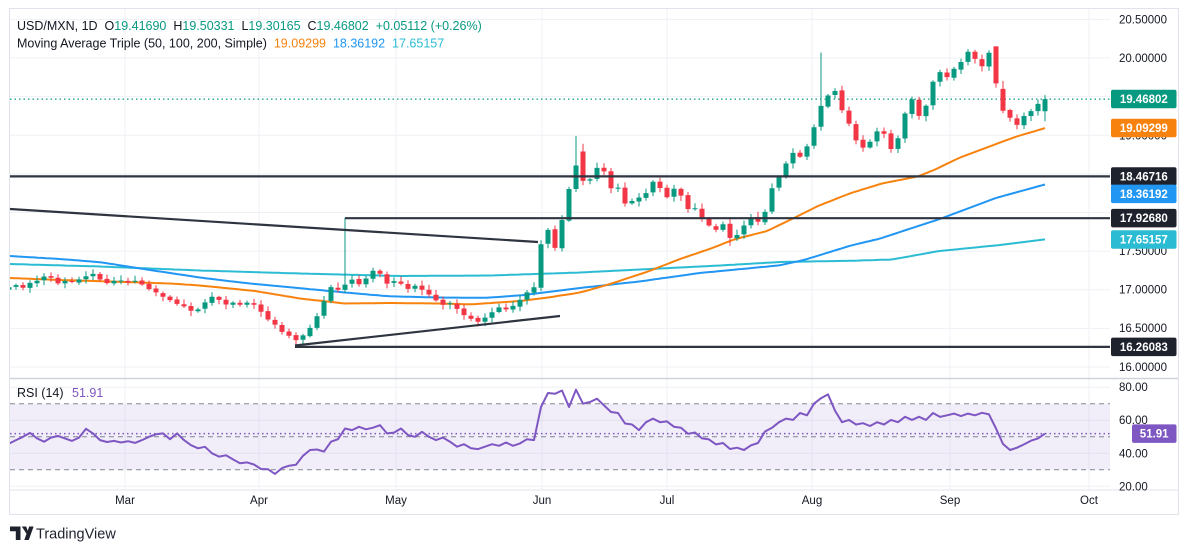  Describe the element at coordinates (1133, 487) in the screenshot. I see `svg-text: 20.00` at that location.